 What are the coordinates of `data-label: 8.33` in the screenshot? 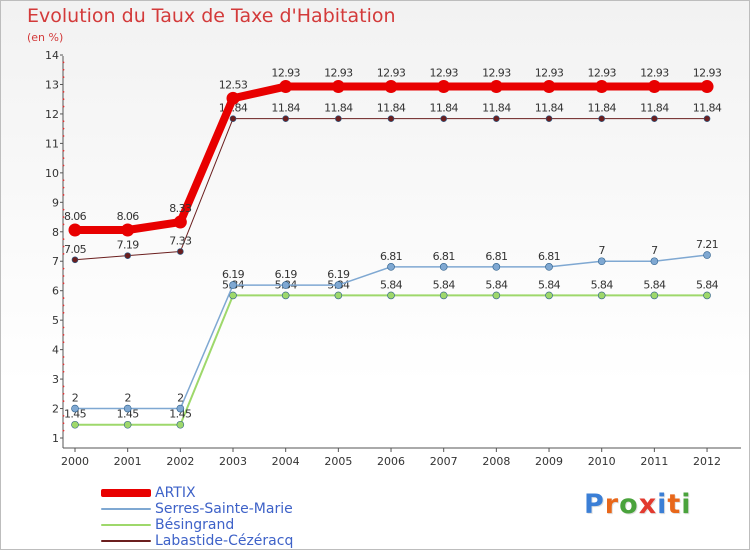 It's located at (180, 208).